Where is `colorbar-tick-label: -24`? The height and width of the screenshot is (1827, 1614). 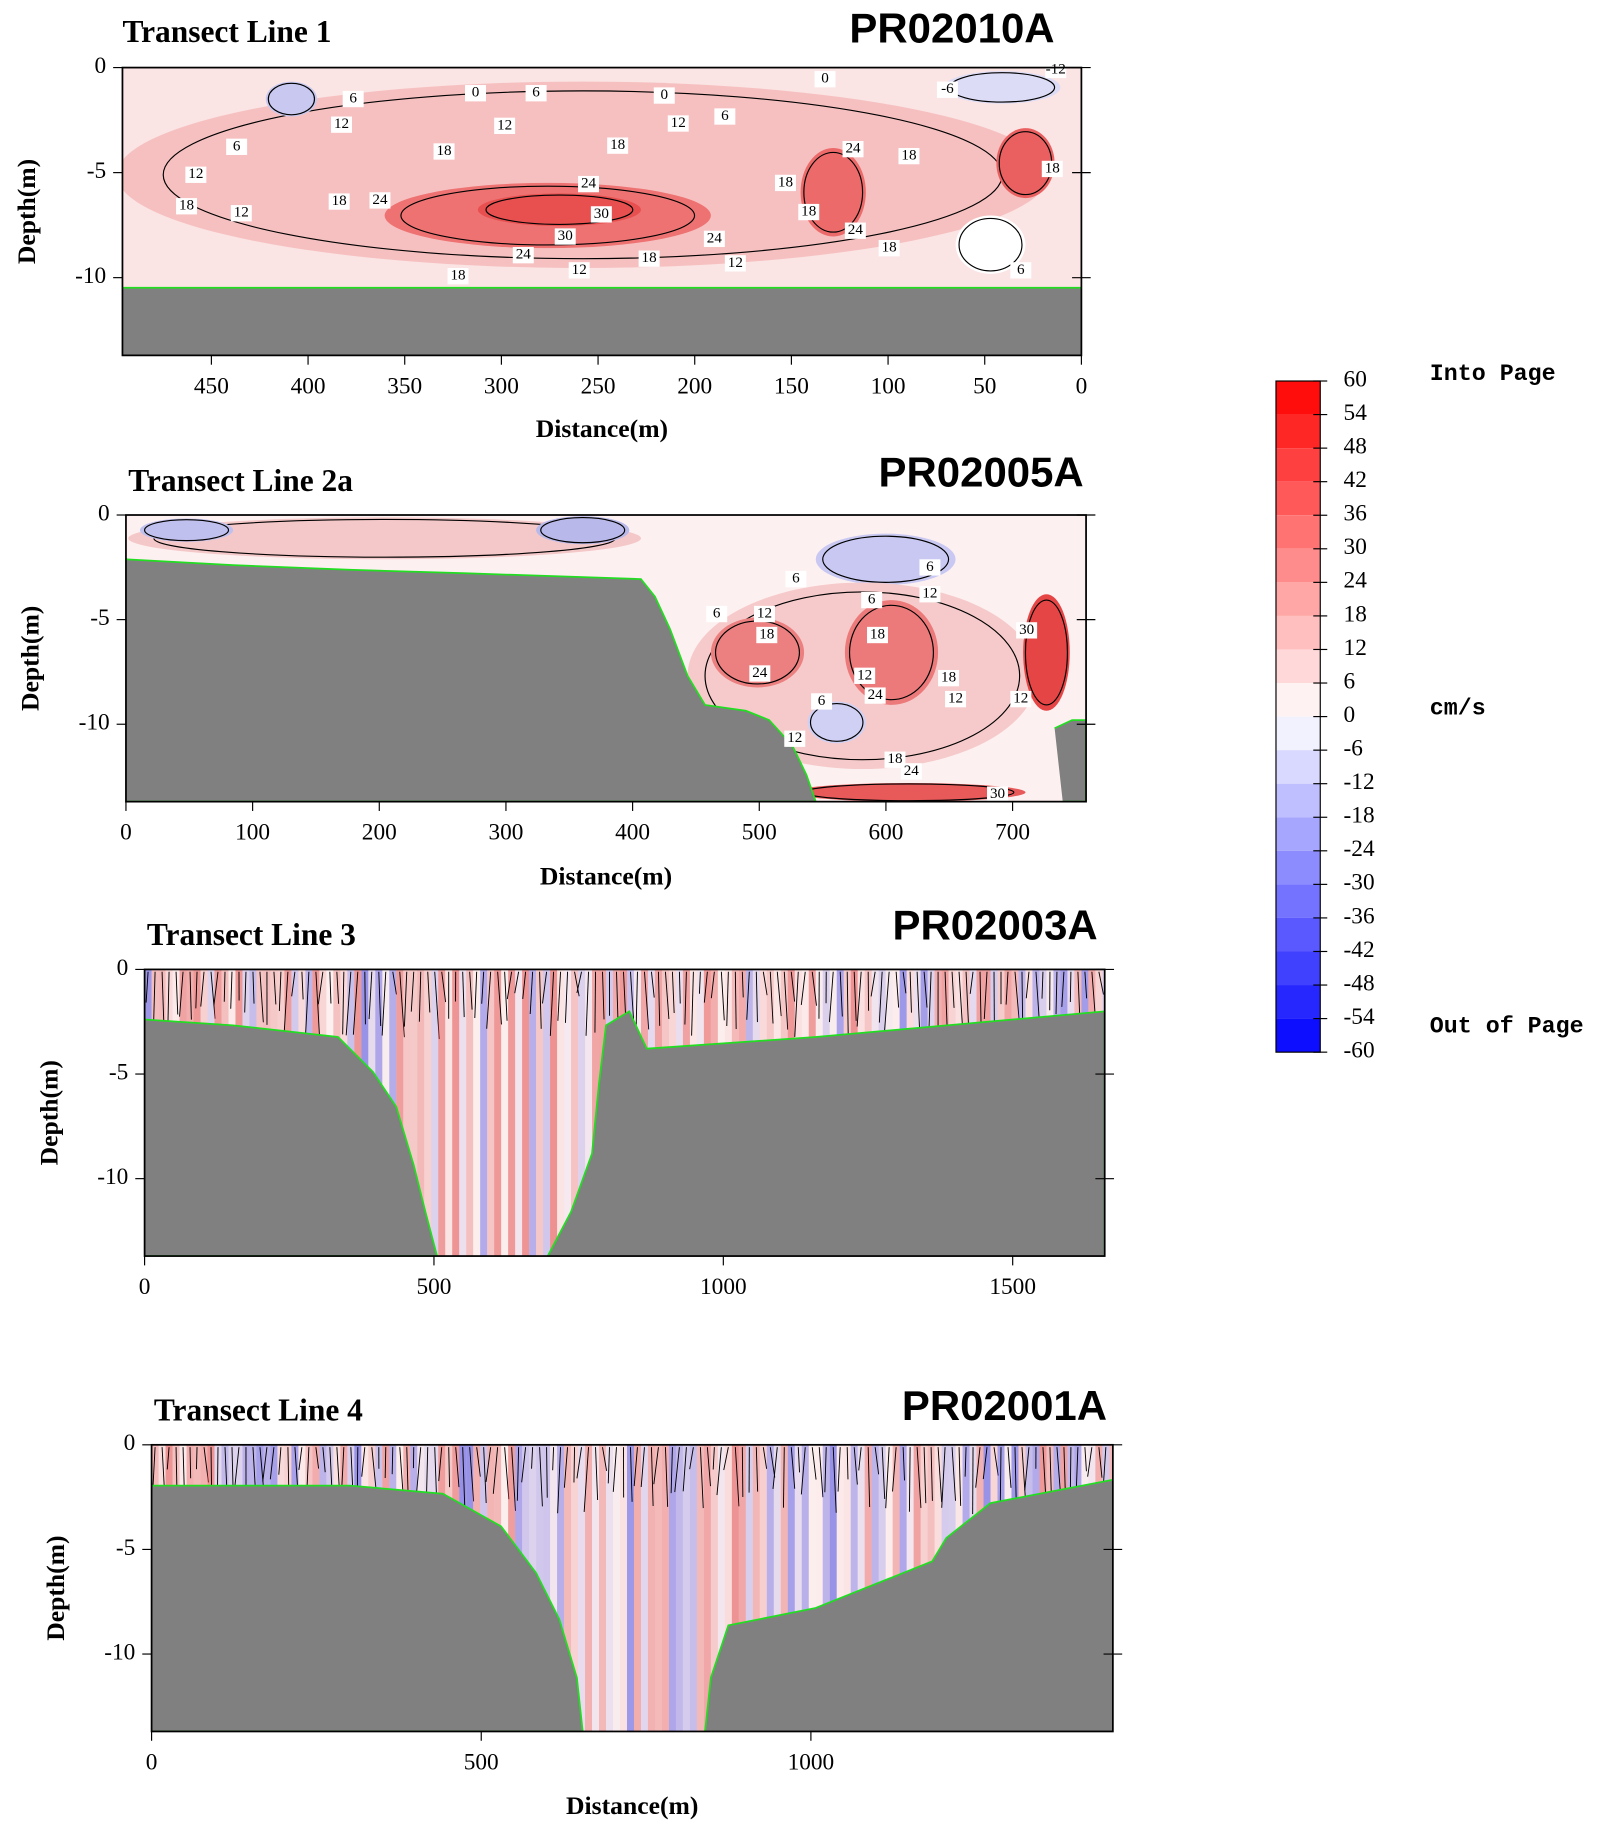 colorbar-tick-label: -24 is located at coordinates (1359, 849).